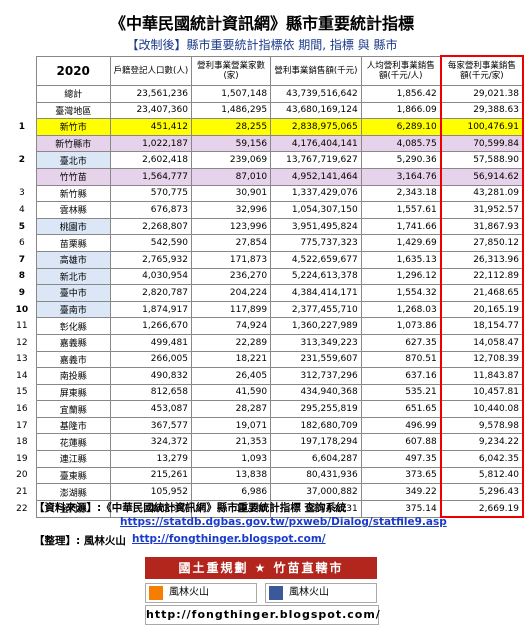 The width and height of the screenshot is (524, 640). What do you see at coordinates (150, 342) in the screenshot?
I see `value-cell: 499,481` at bounding box center [150, 342].